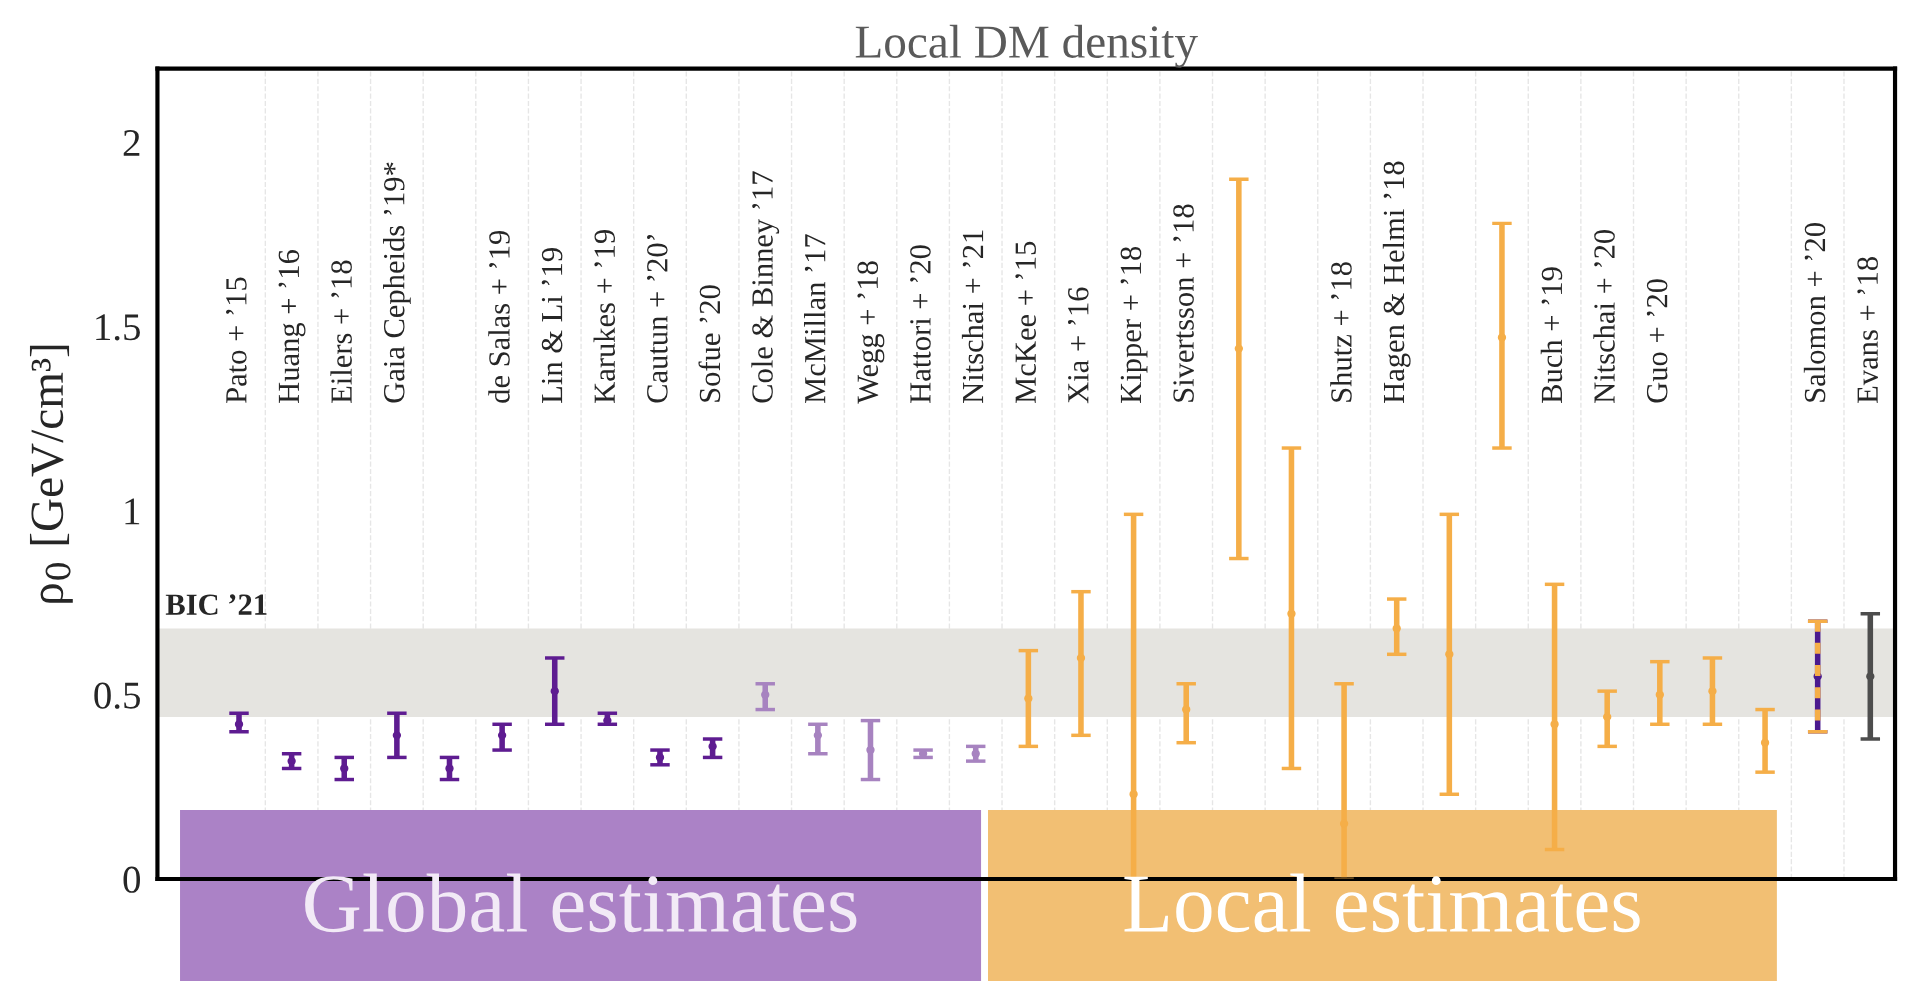  What do you see at coordinates (1382, 903) in the screenshot?
I see `annotation: Local estimates` at bounding box center [1382, 903].